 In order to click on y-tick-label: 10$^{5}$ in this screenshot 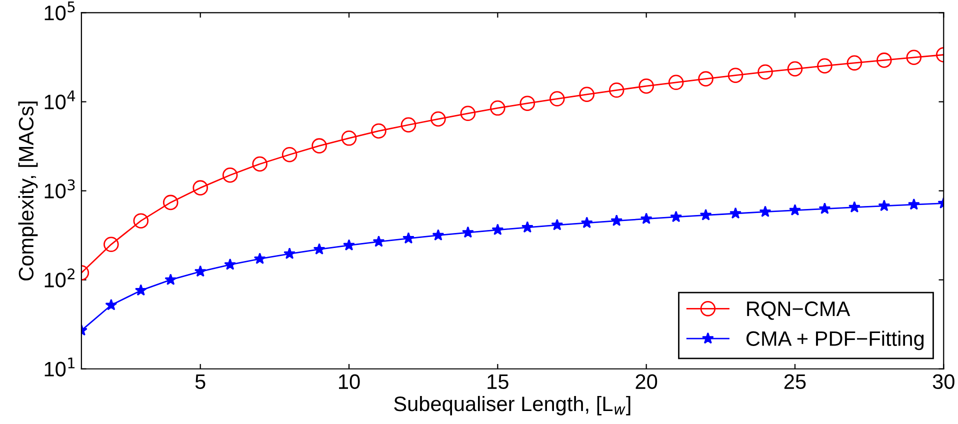, I will do `click(59, 11)`.